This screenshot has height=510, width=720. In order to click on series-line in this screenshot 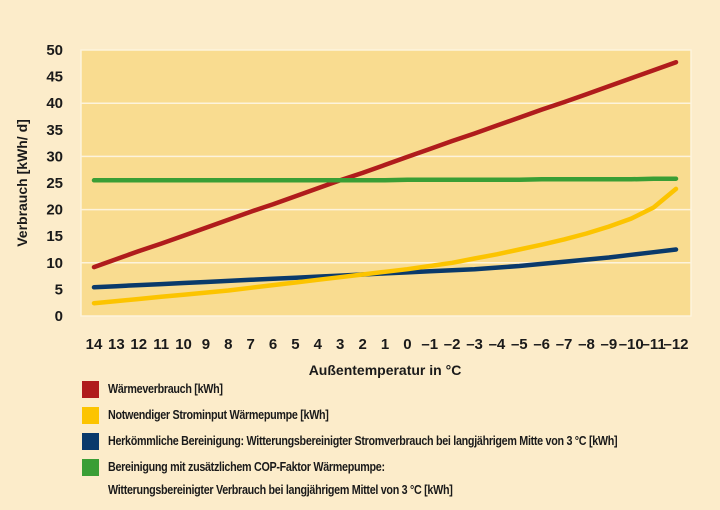, I will do `click(385, 179)`.